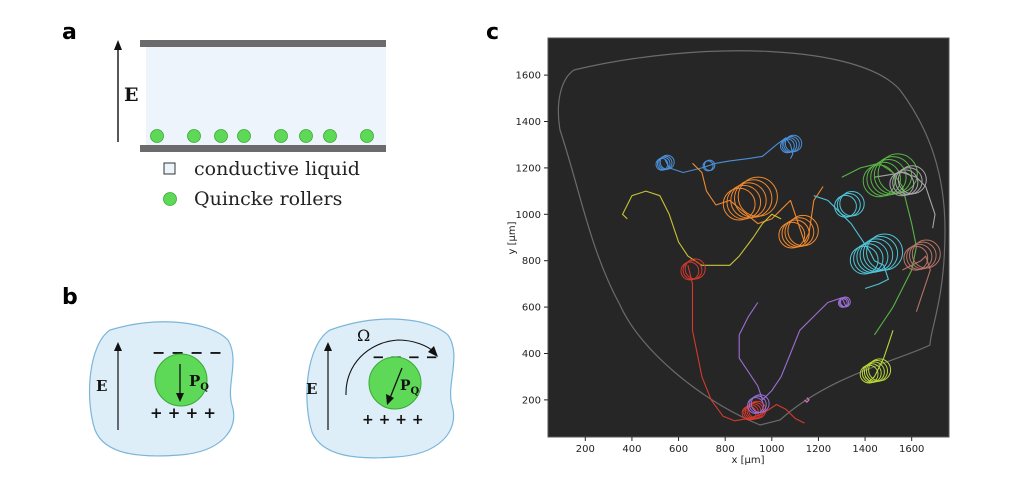 Image resolution: width=1024 pixels, height=481 pixels. I want to click on field-label-a: E, so click(131, 95).